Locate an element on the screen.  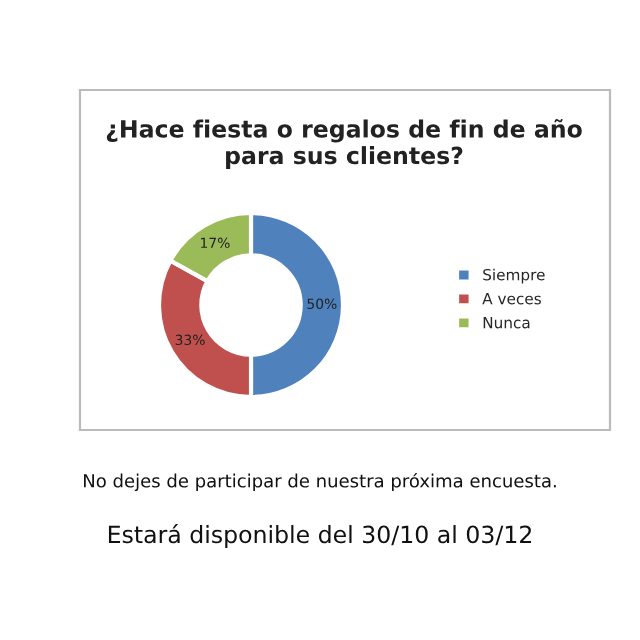
text: No dejes de participar de nuestra próxima encuesta. is located at coordinates (320, 482).